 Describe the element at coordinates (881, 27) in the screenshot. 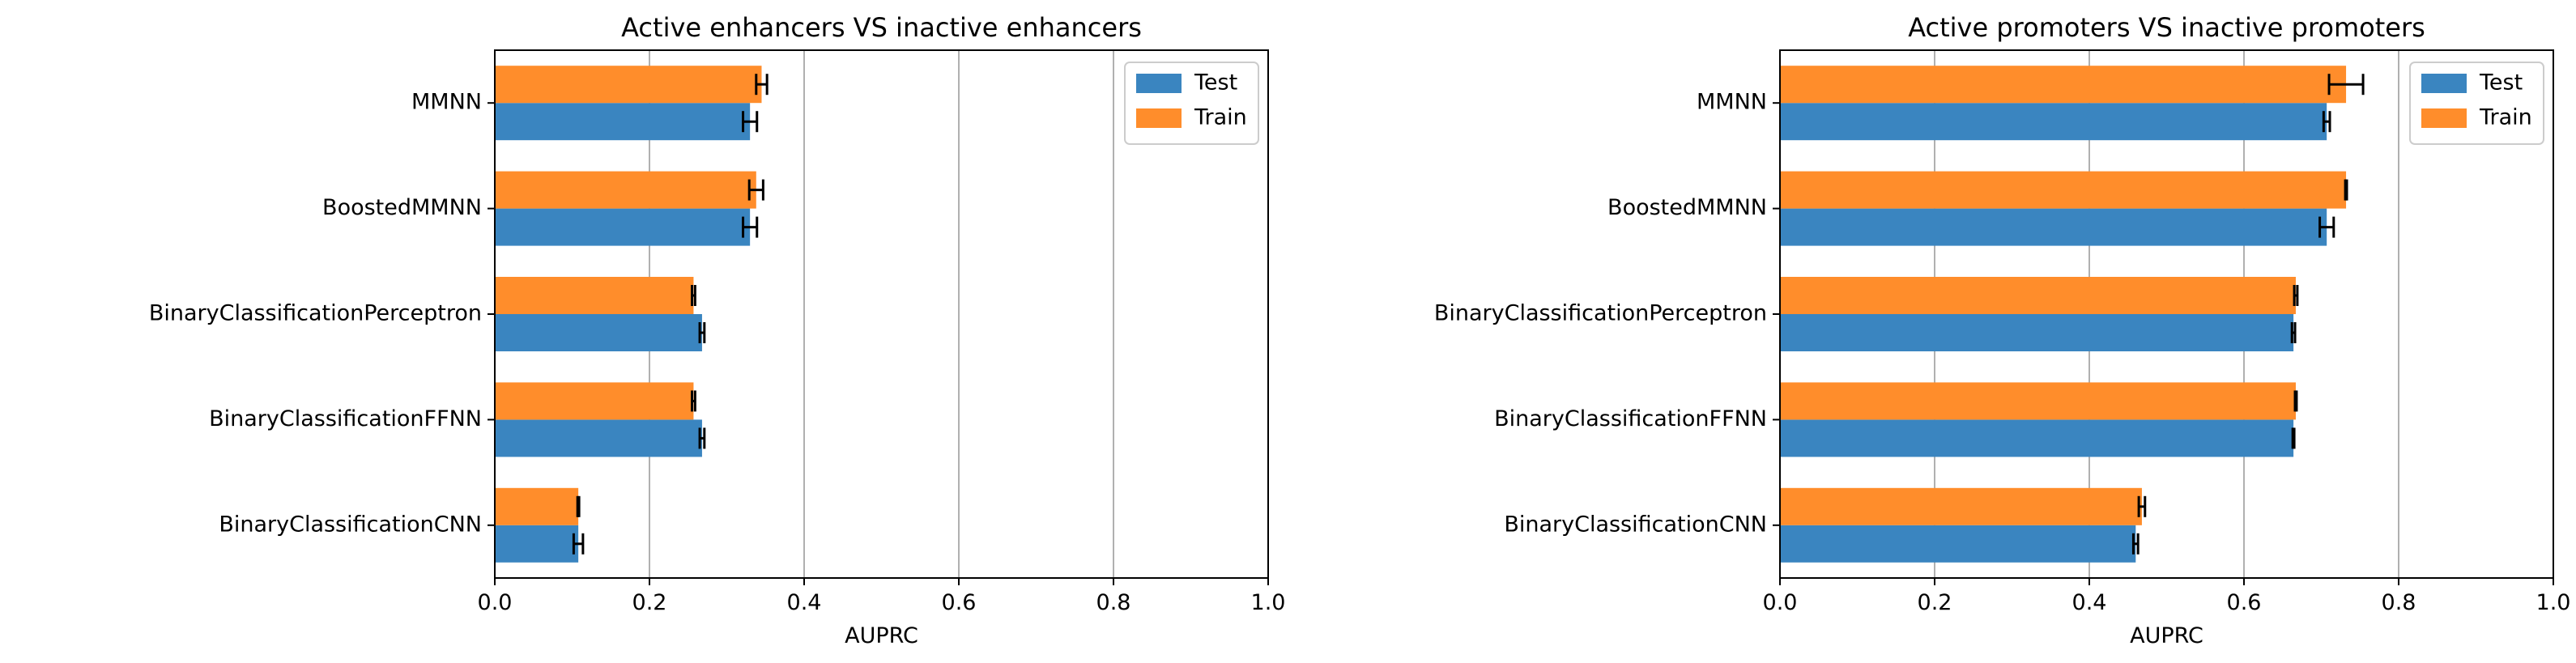

I see `chart-title: Active enhancers VS inactive enhancers` at that location.